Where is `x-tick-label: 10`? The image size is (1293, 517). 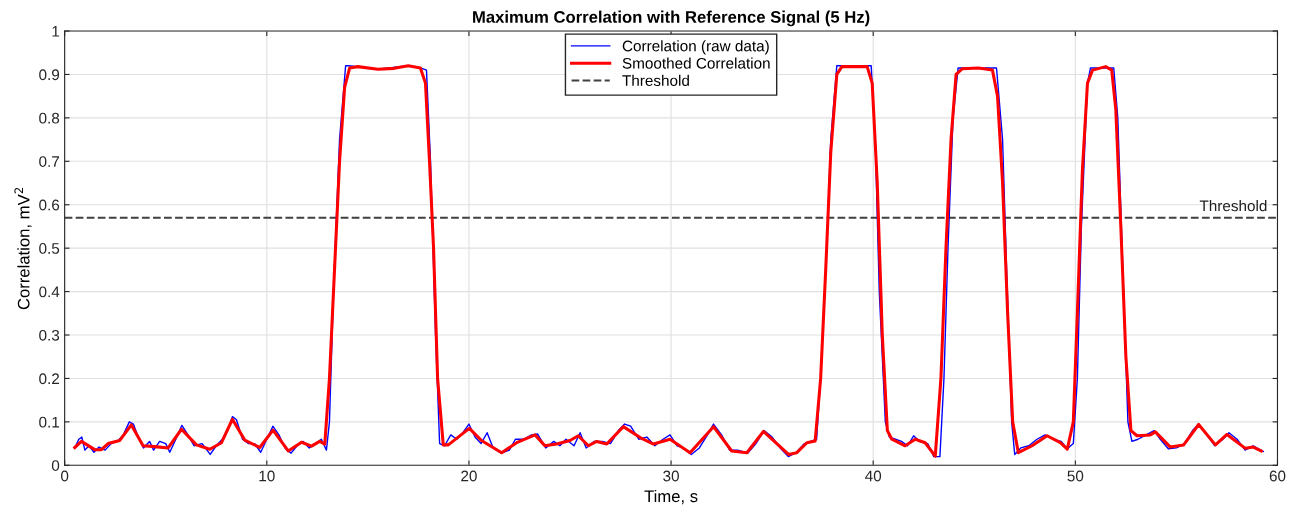
x-tick-label: 10 is located at coordinates (267, 476).